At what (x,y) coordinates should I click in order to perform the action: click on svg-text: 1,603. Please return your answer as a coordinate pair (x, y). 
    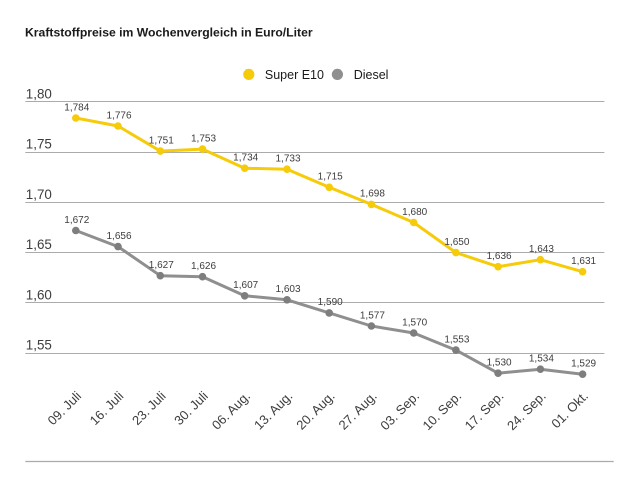
    Looking at the image, I should click on (287, 289).